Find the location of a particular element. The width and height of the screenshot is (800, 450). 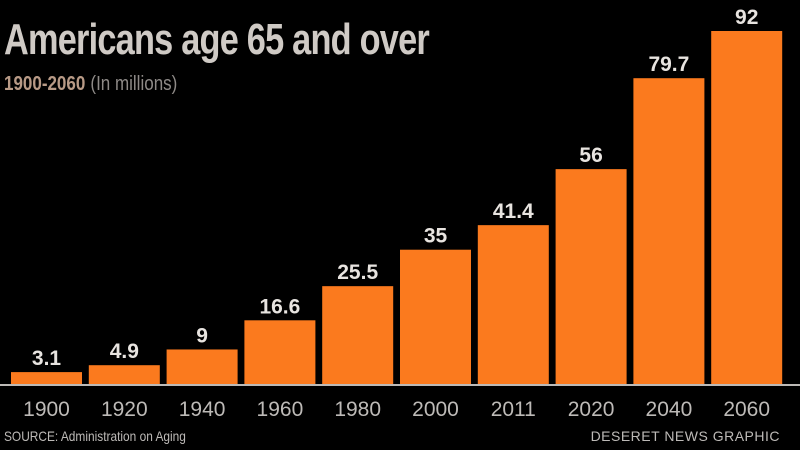

graphic-credit: DESERET NEWS GRAPHIC is located at coordinates (685, 436).